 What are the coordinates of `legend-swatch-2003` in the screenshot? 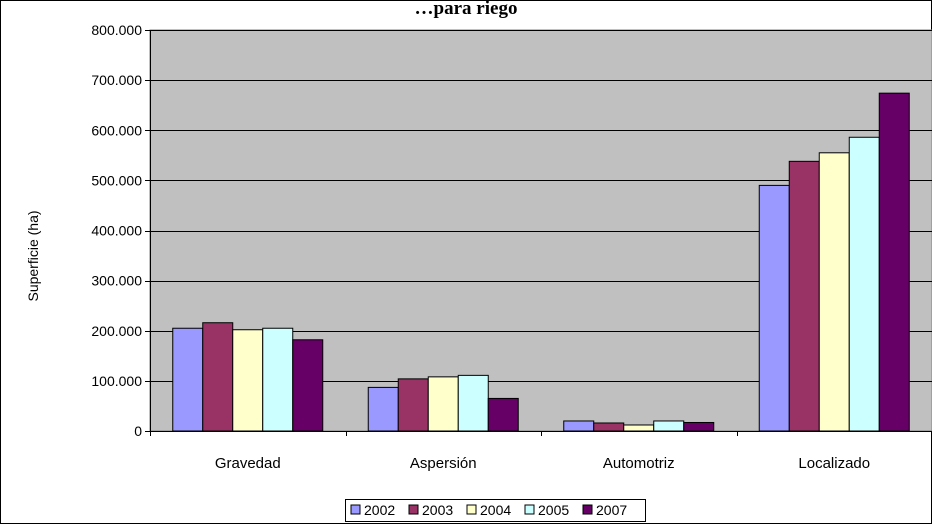 It's located at (413, 509).